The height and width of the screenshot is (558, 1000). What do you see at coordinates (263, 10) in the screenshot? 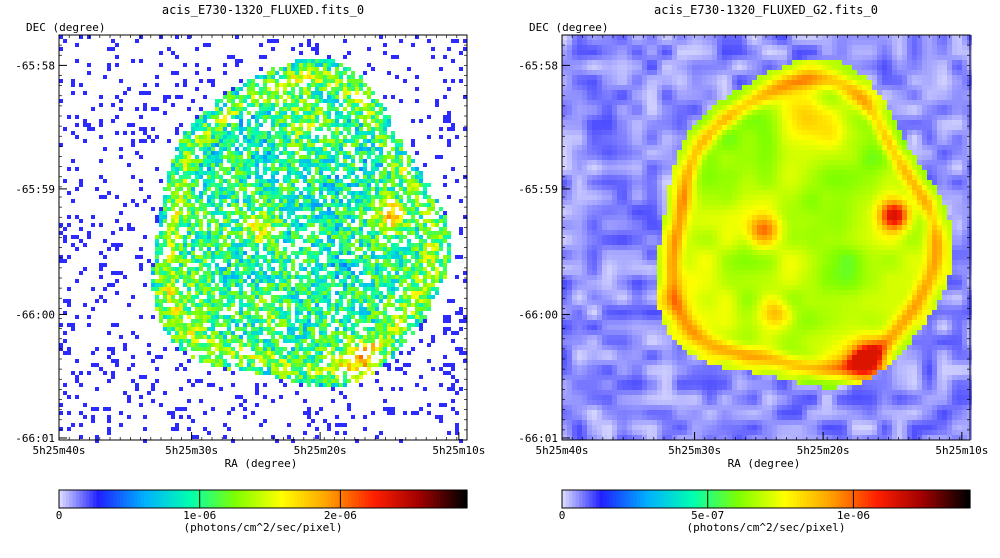
I see `plot-title: acis_E730-1320_FLUXED.fits_0` at bounding box center [263, 10].